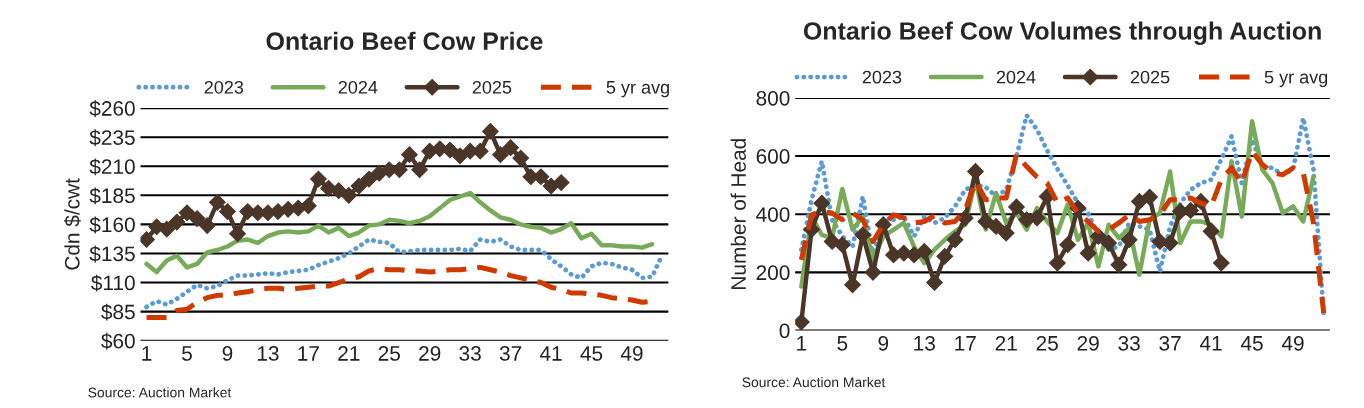 Image resolution: width=1364 pixels, height=408 pixels. What do you see at coordinates (112, 109) in the screenshot?
I see `y-tick-label: $260` at bounding box center [112, 109].